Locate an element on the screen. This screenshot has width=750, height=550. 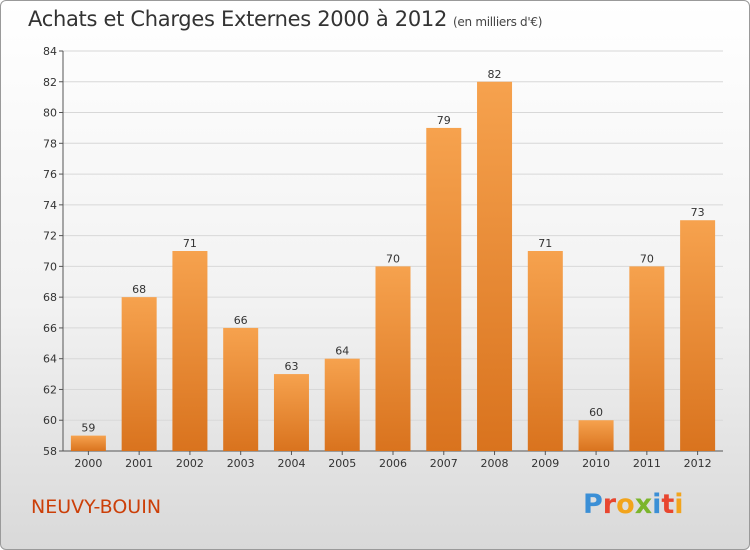
x-tick-label: 2003 is located at coordinates (241, 463).